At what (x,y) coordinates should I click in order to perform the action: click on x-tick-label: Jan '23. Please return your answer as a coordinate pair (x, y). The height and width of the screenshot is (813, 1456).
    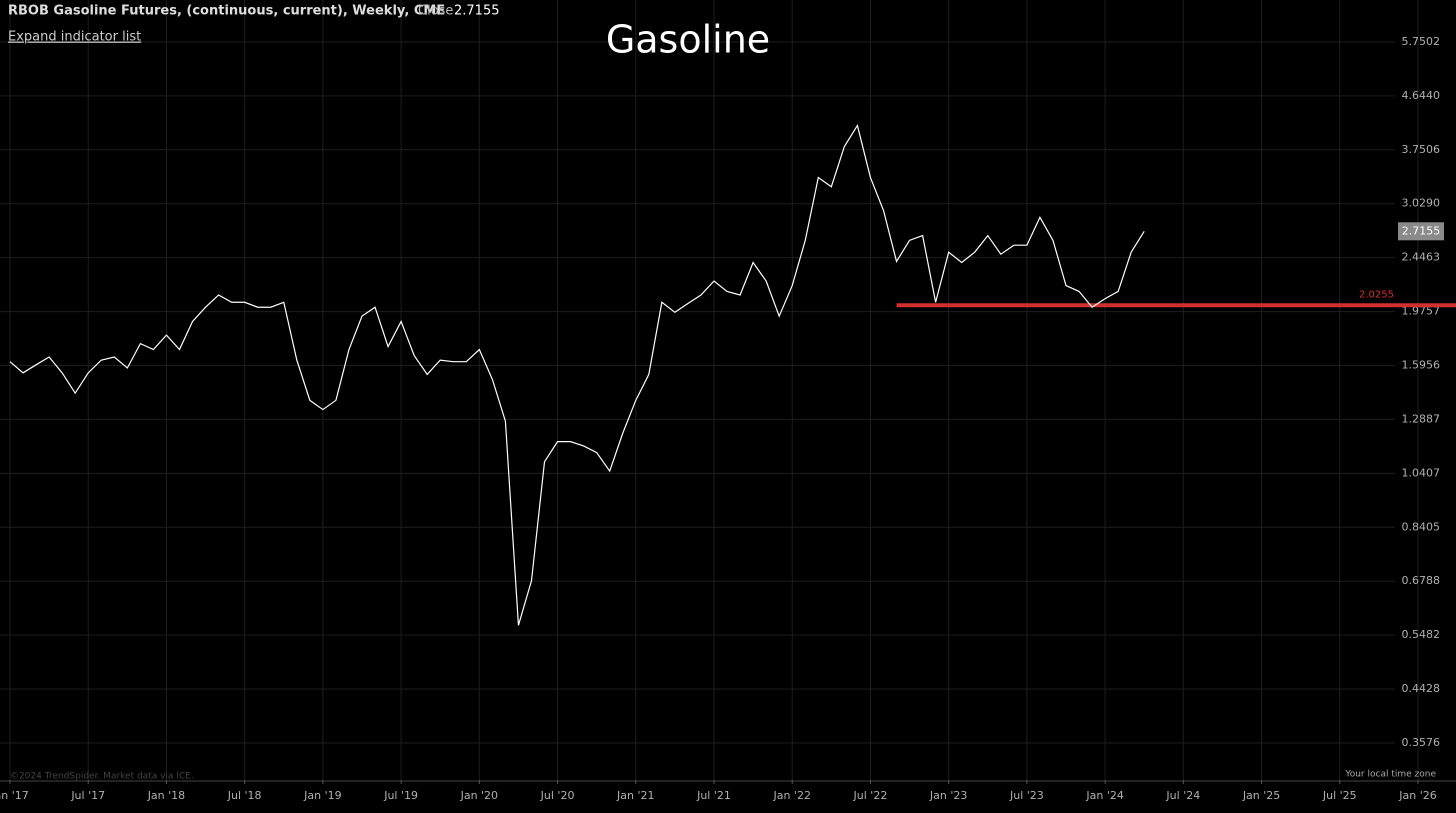
    Looking at the image, I should click on (948, 795).